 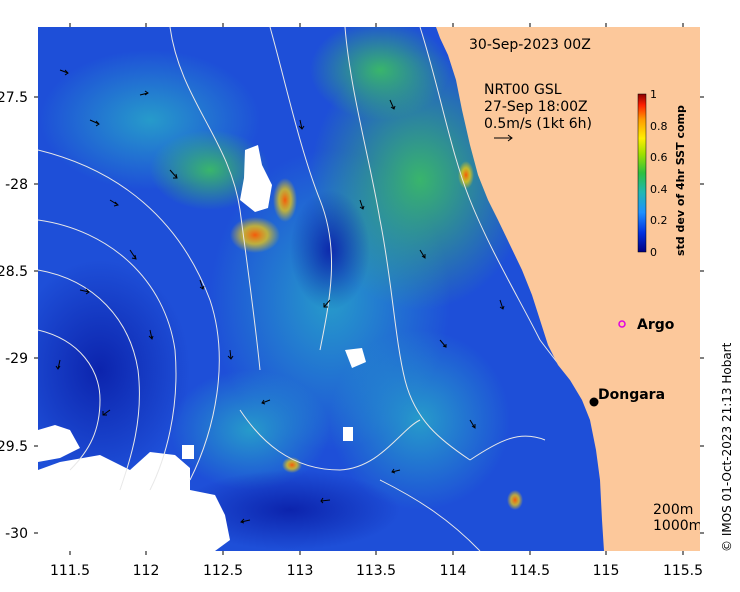 I want to click on x-tick-label: 113.5, so click(x=376, y=571).